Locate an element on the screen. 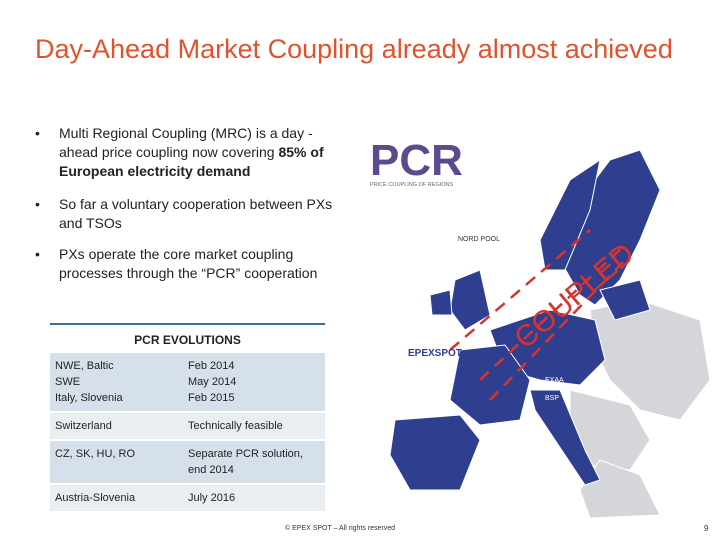 This screenshot has width=720, height=540. cell: Separate PCR solution, end 2014 is located at coordinates (254, 461).